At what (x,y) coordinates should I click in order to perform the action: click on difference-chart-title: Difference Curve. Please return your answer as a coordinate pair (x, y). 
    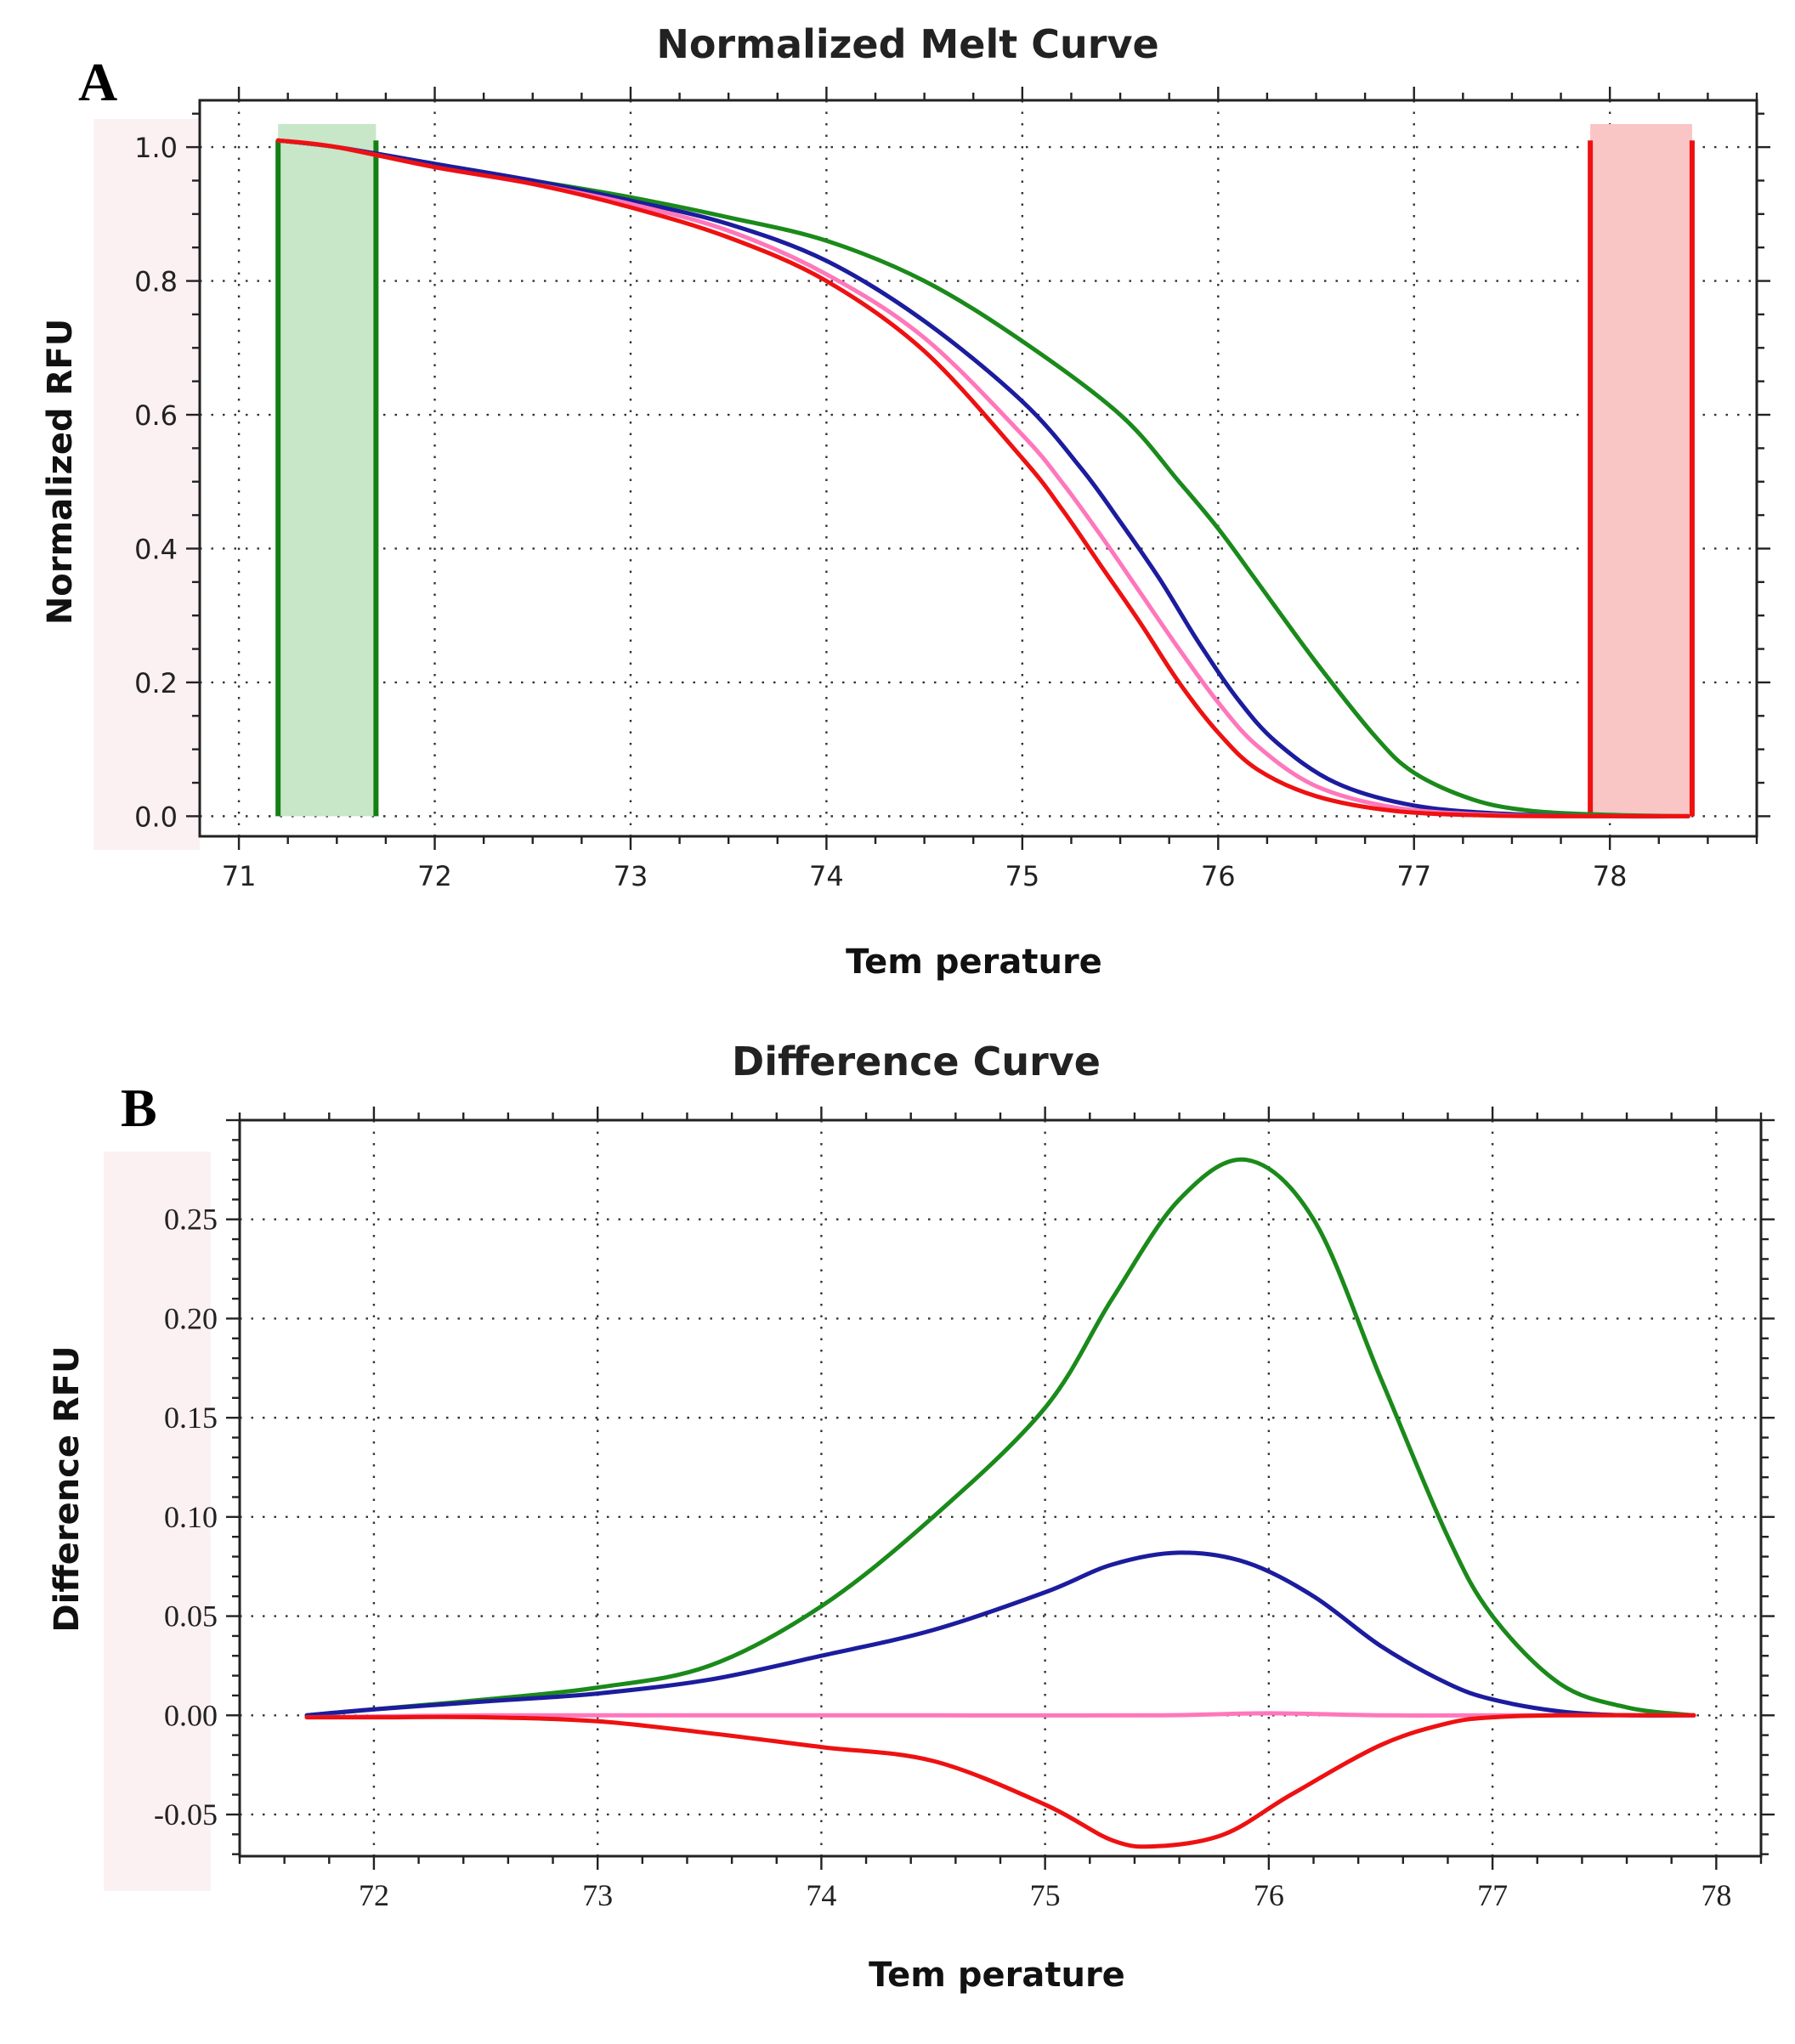
    Looking at the image, I should click on (916, 1062).